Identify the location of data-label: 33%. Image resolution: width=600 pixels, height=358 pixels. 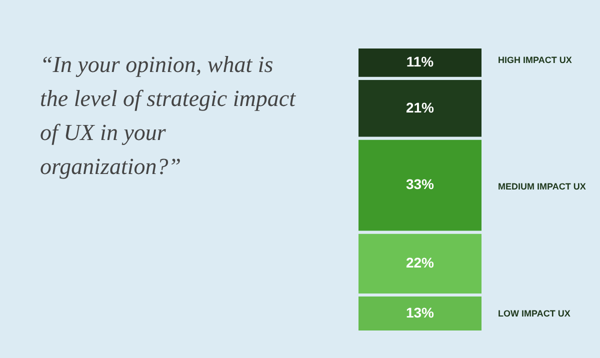
(420, 184).